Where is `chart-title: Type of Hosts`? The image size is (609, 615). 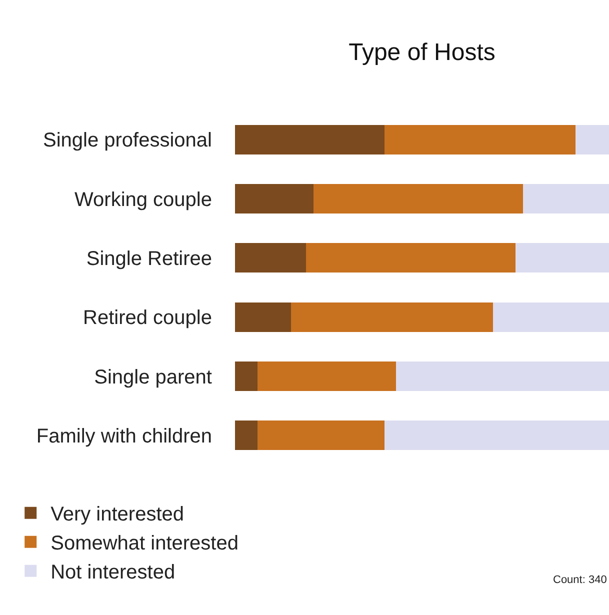
chart-title: Type of Hosts is located at coordinates (422, 52).